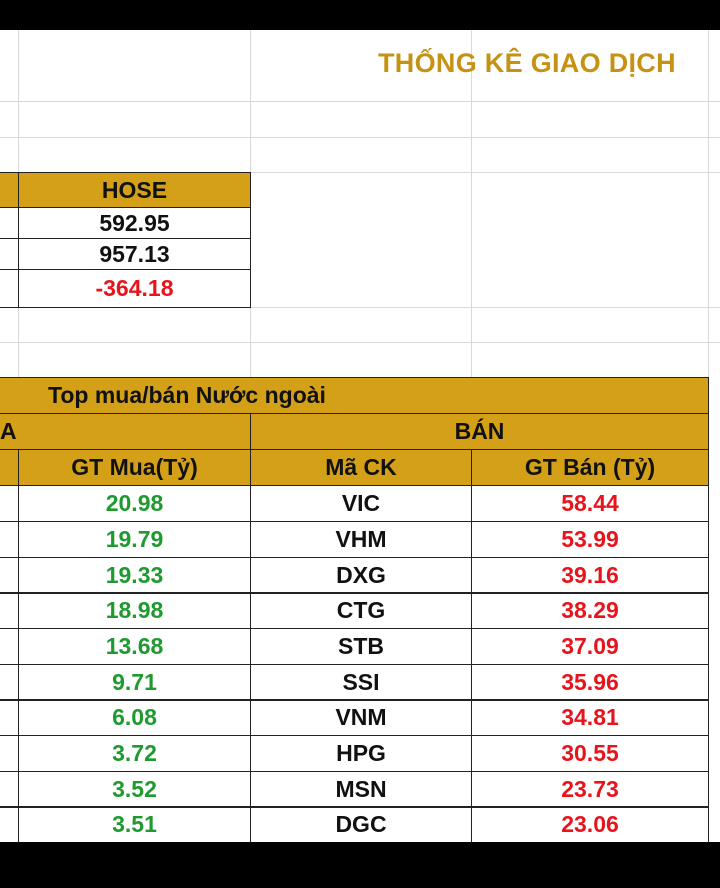  I want to click on sell-code-cell: CTG, so click(361, 610).